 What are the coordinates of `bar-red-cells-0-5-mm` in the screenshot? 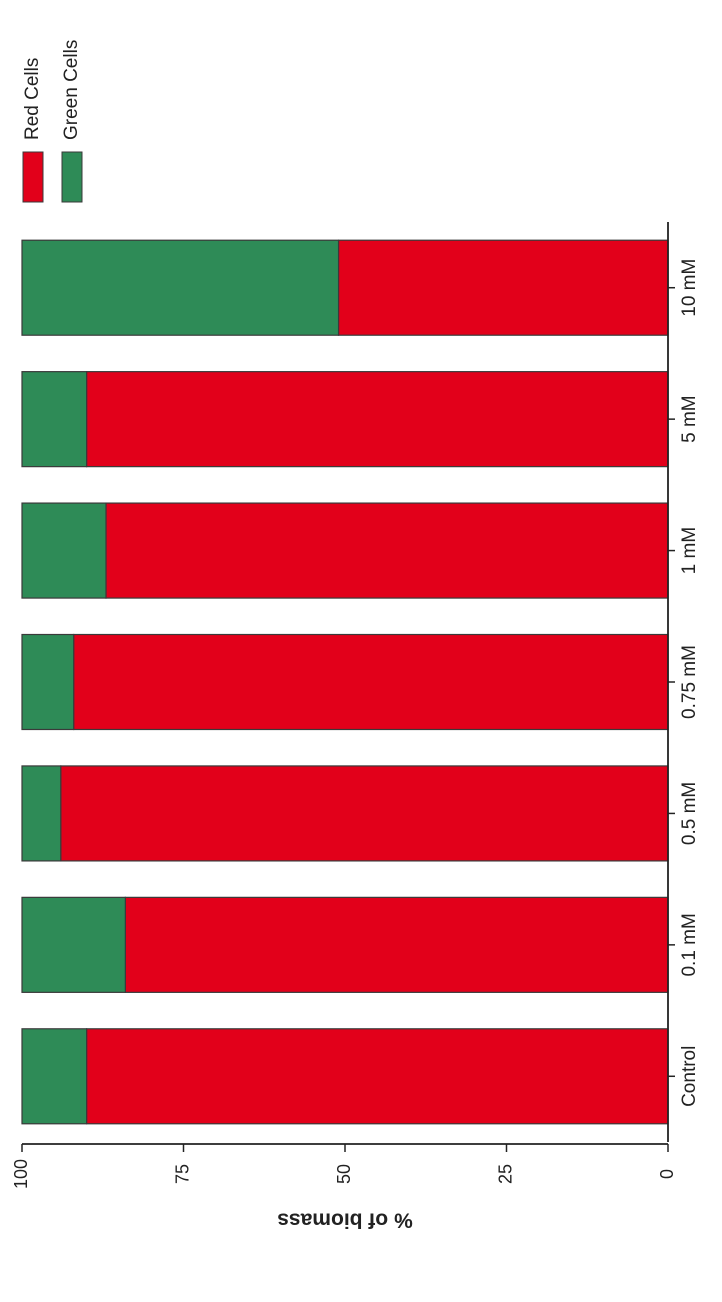 It's located at (364, 813).